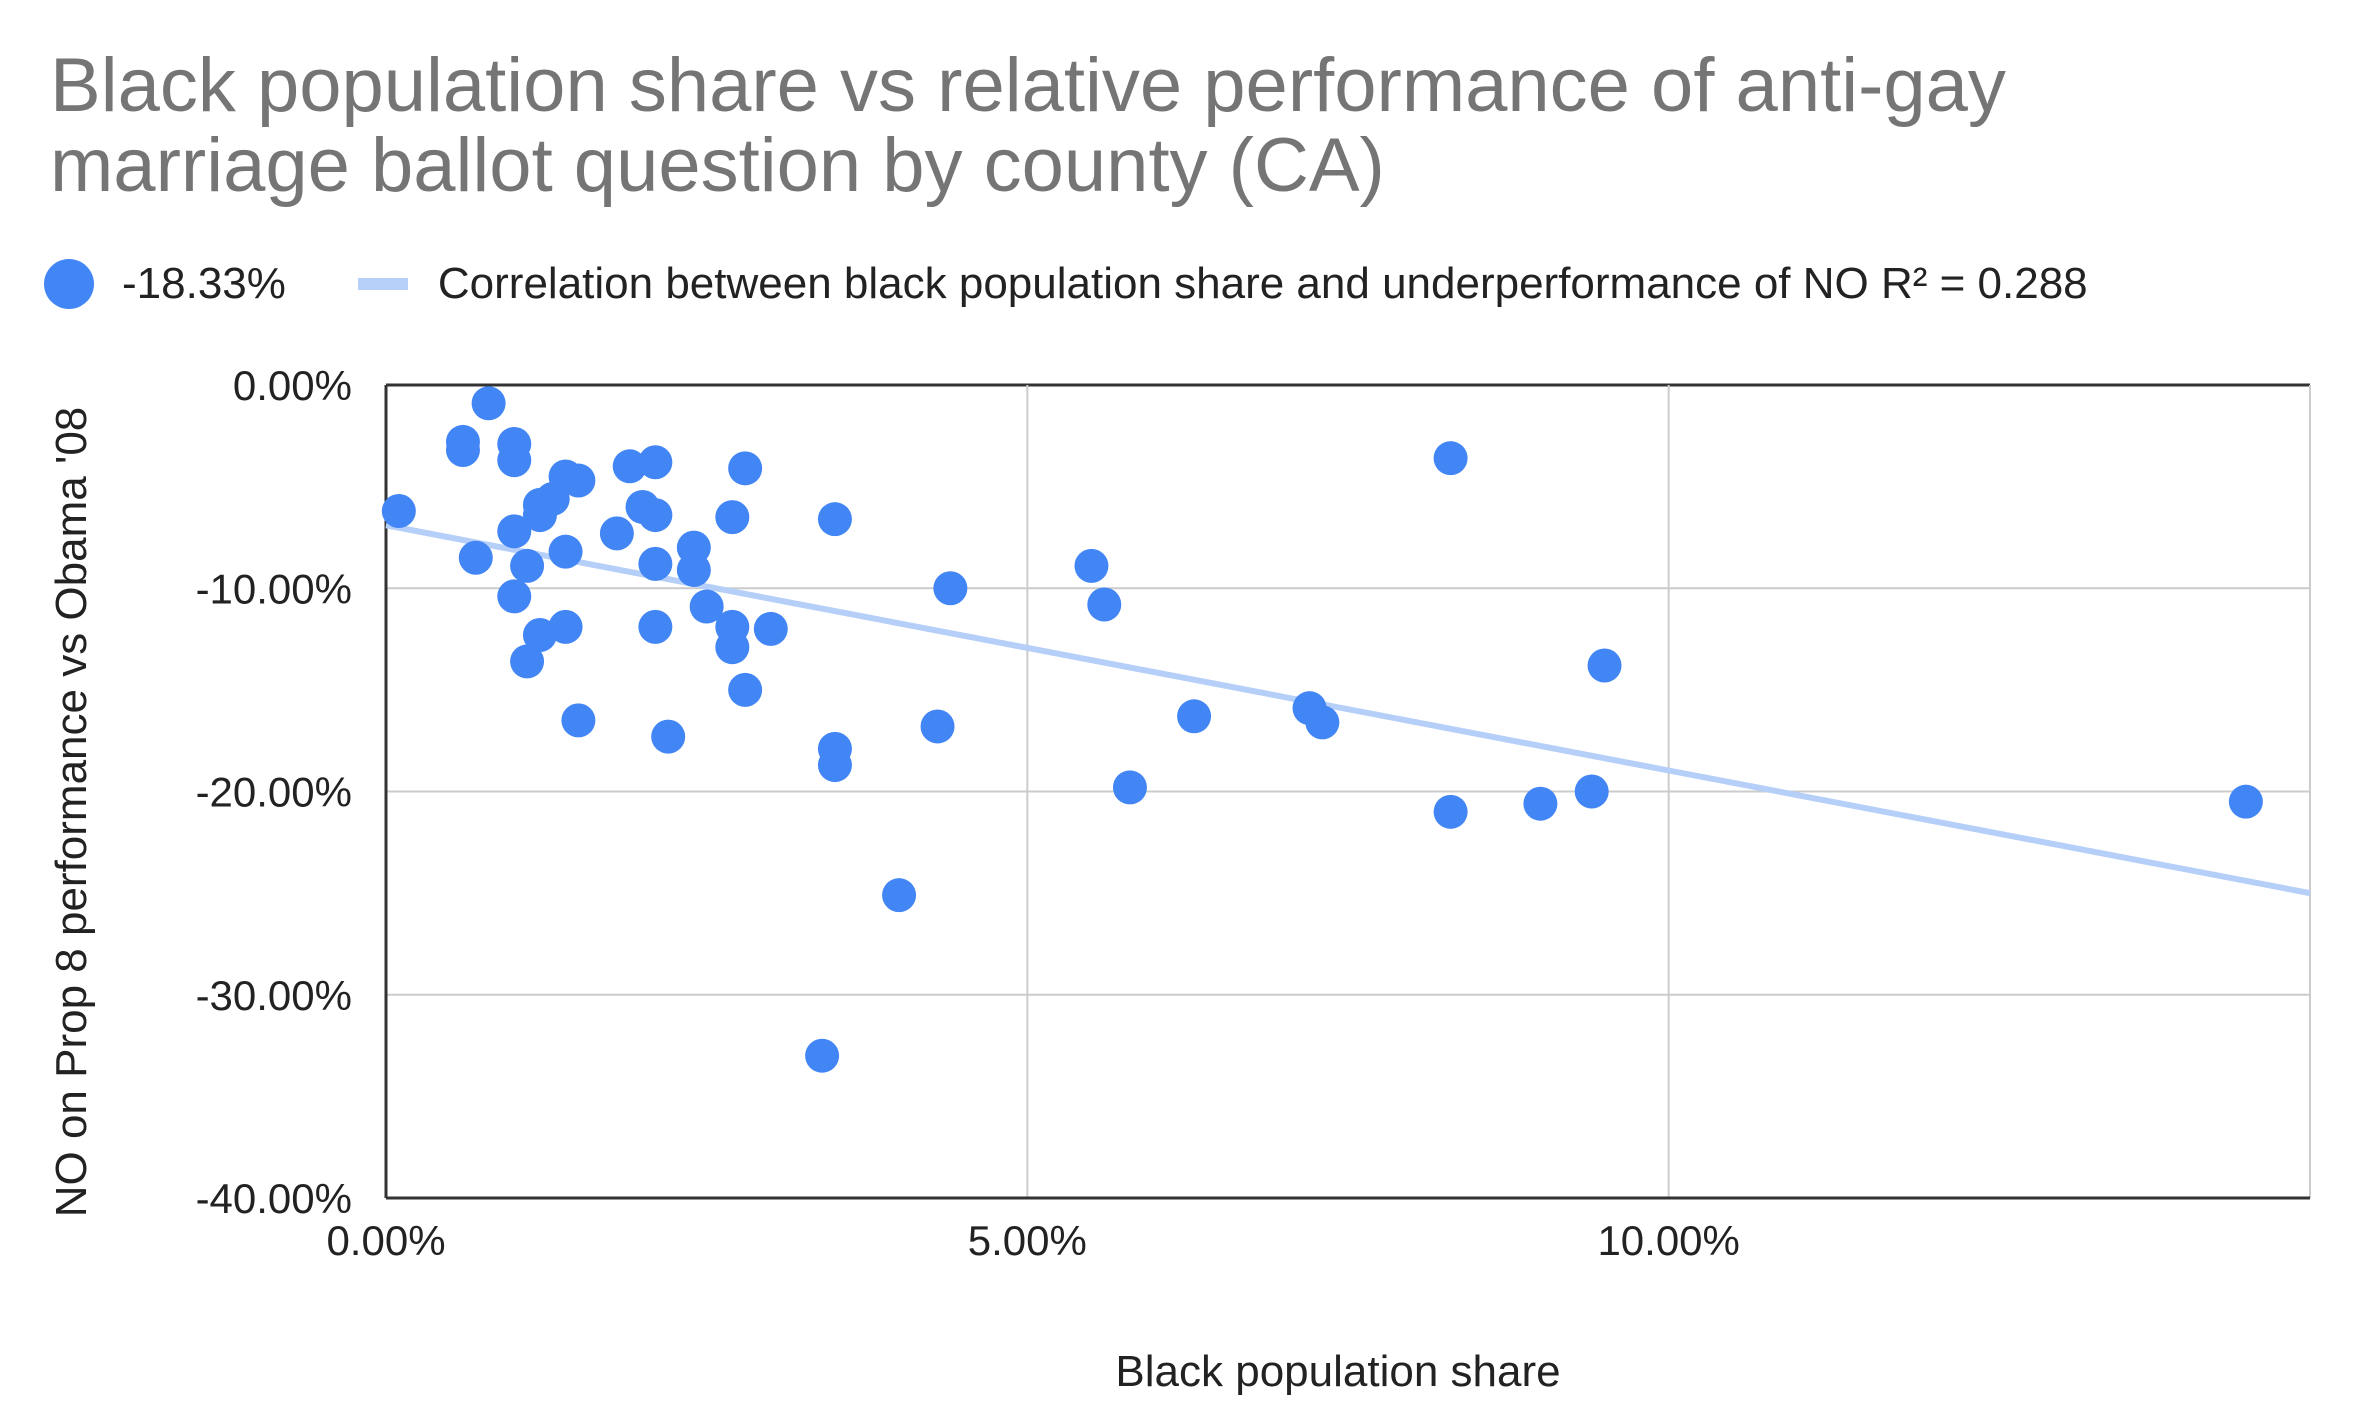 The width and height of the screenshot is (2356, 1414). I want to click on y-tick-label: -10.00%, so click(274, 588).